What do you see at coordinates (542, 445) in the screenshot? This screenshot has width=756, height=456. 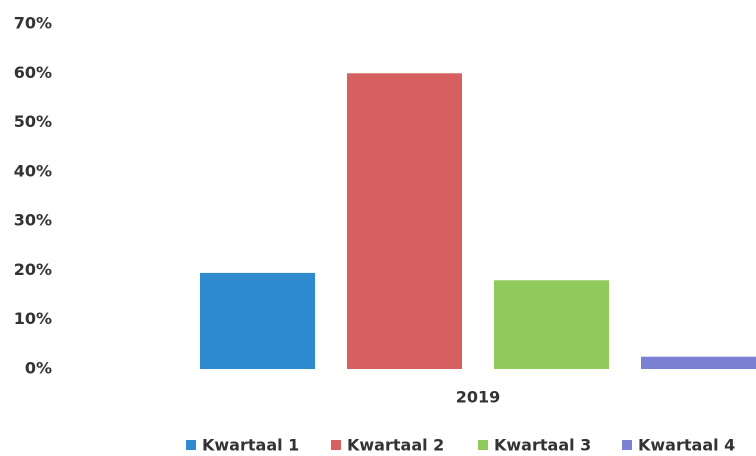 I see `legend-label: Kwartaal 3` at bounding box center [542, 445].